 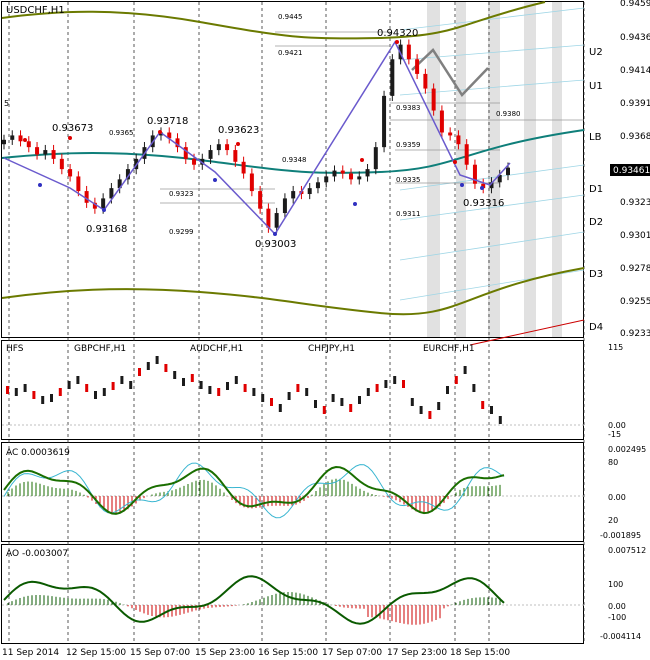 What do you see at coordinates (635, 4) in the screenshot?
I see `price-tick: 0.94591` at bounding box center [635, 4].